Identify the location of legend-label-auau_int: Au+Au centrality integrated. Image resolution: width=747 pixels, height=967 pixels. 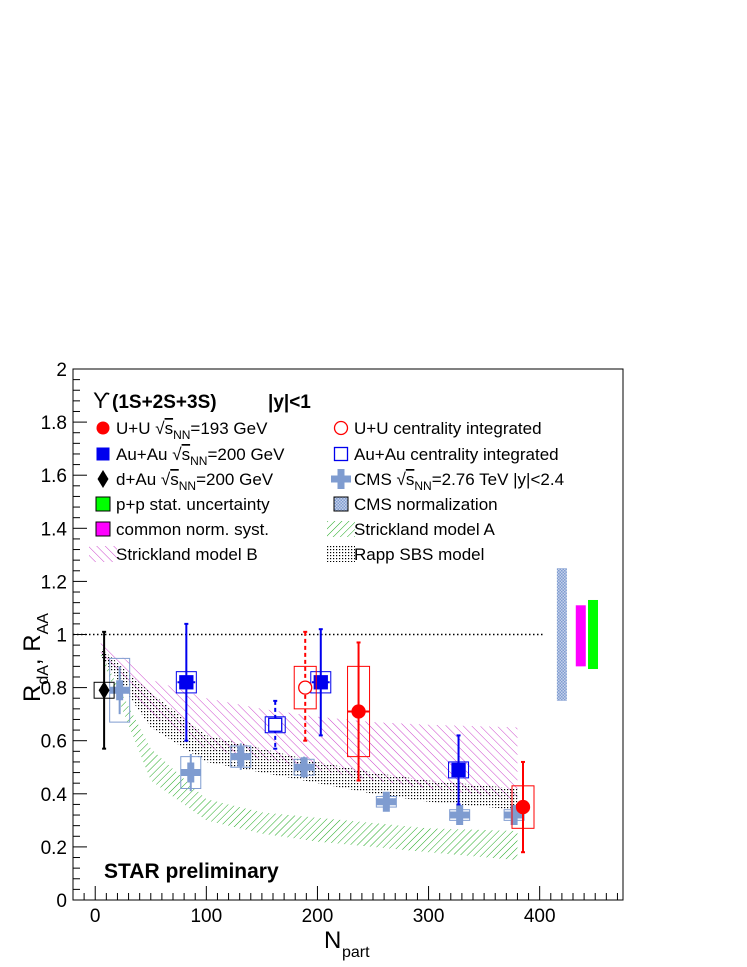
(456, 454).